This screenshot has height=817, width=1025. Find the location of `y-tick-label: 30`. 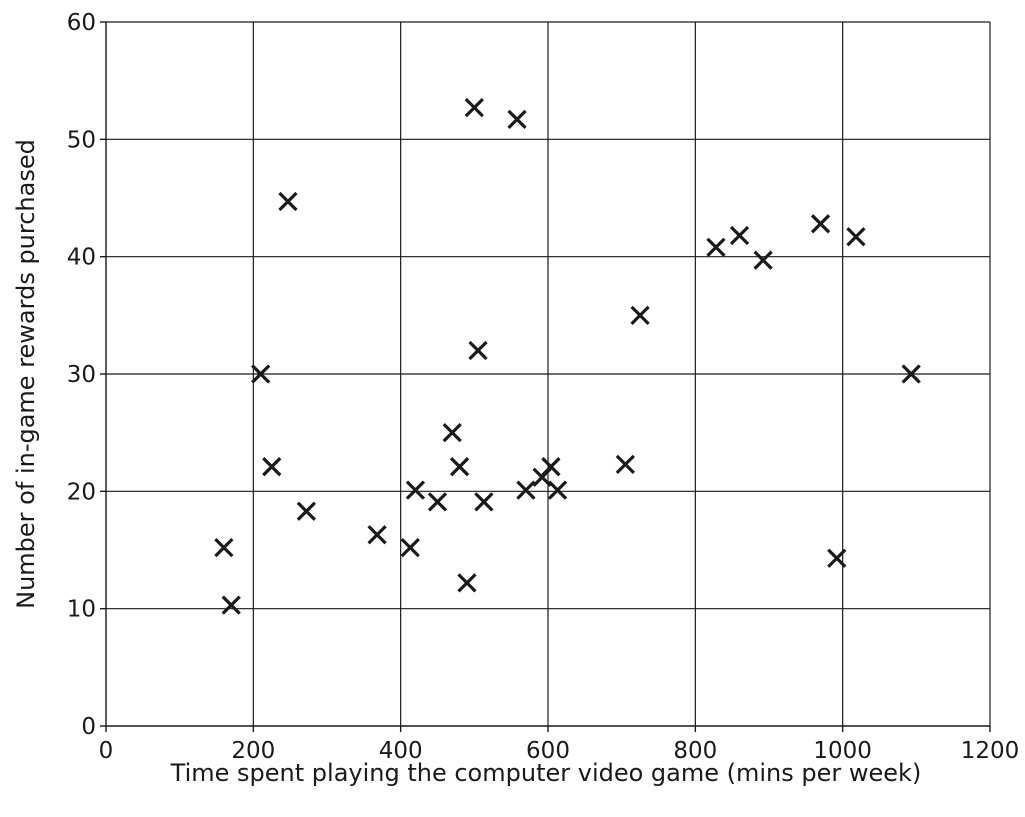

y-tick-label: 30 is located at coordinates (81, 375).